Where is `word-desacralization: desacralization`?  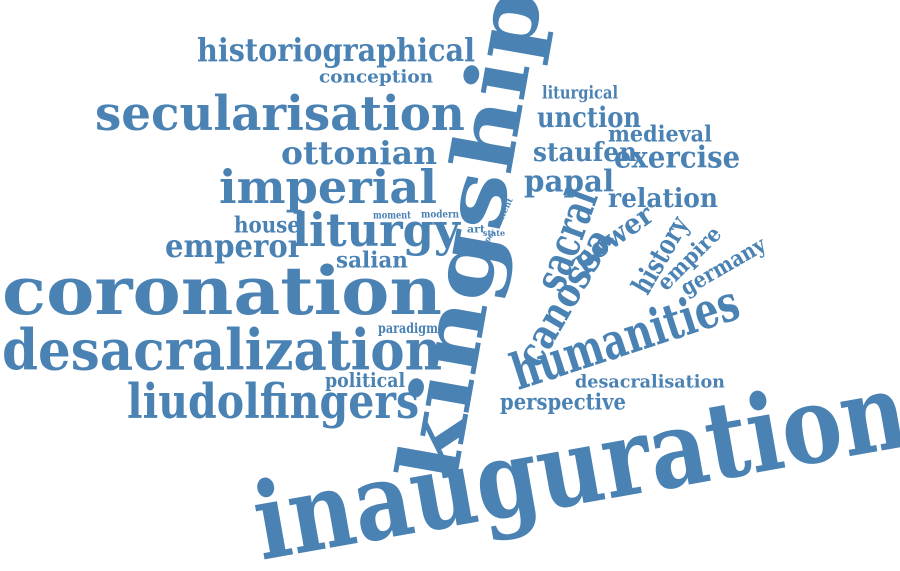 word-desacralization: desacralization is located at coordinates (222, 350).